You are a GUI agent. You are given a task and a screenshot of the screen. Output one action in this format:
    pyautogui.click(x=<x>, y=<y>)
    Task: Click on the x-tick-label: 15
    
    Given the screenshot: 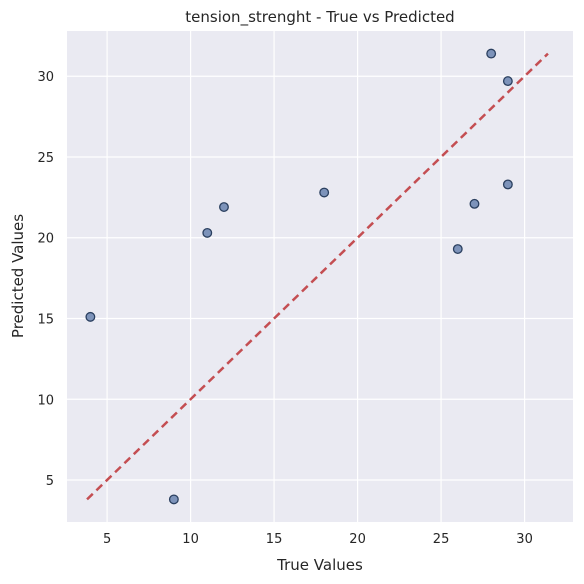 What is the action you would take?
    pyautogui.click(x=274, y=539)
    